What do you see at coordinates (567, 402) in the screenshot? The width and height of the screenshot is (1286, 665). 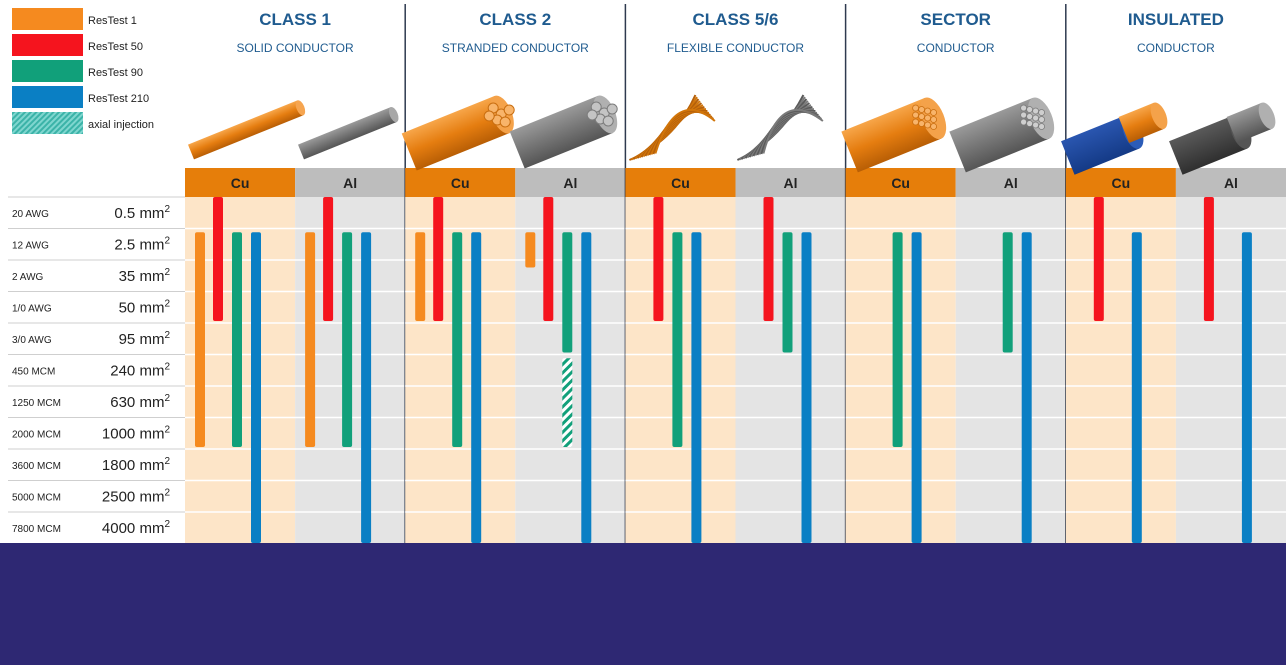 I see `bar-axial` at bounding box center [567, 402].